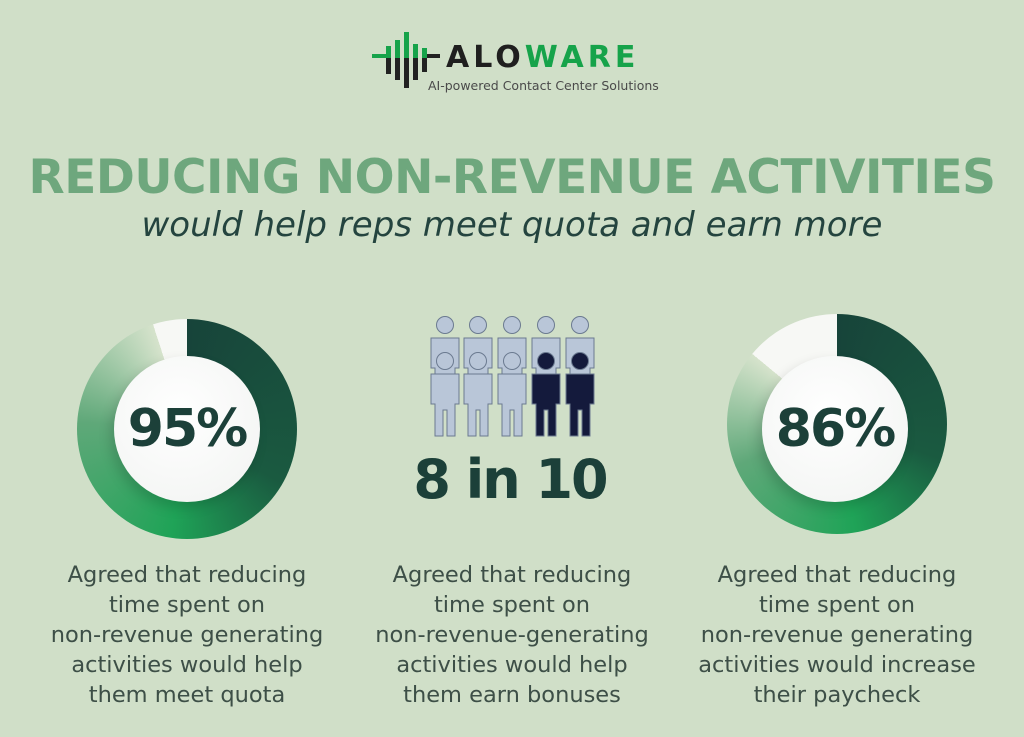 The image size is (1024, 737). I want to click on logo-word-green: WARE, so click(582, 57).